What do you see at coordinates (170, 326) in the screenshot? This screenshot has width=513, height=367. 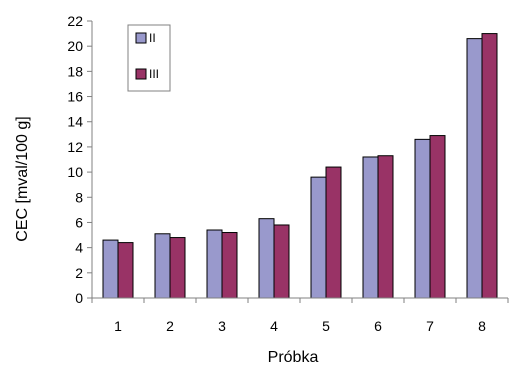 I see `x-tick-label: 2` at bounding box center [170, 326].